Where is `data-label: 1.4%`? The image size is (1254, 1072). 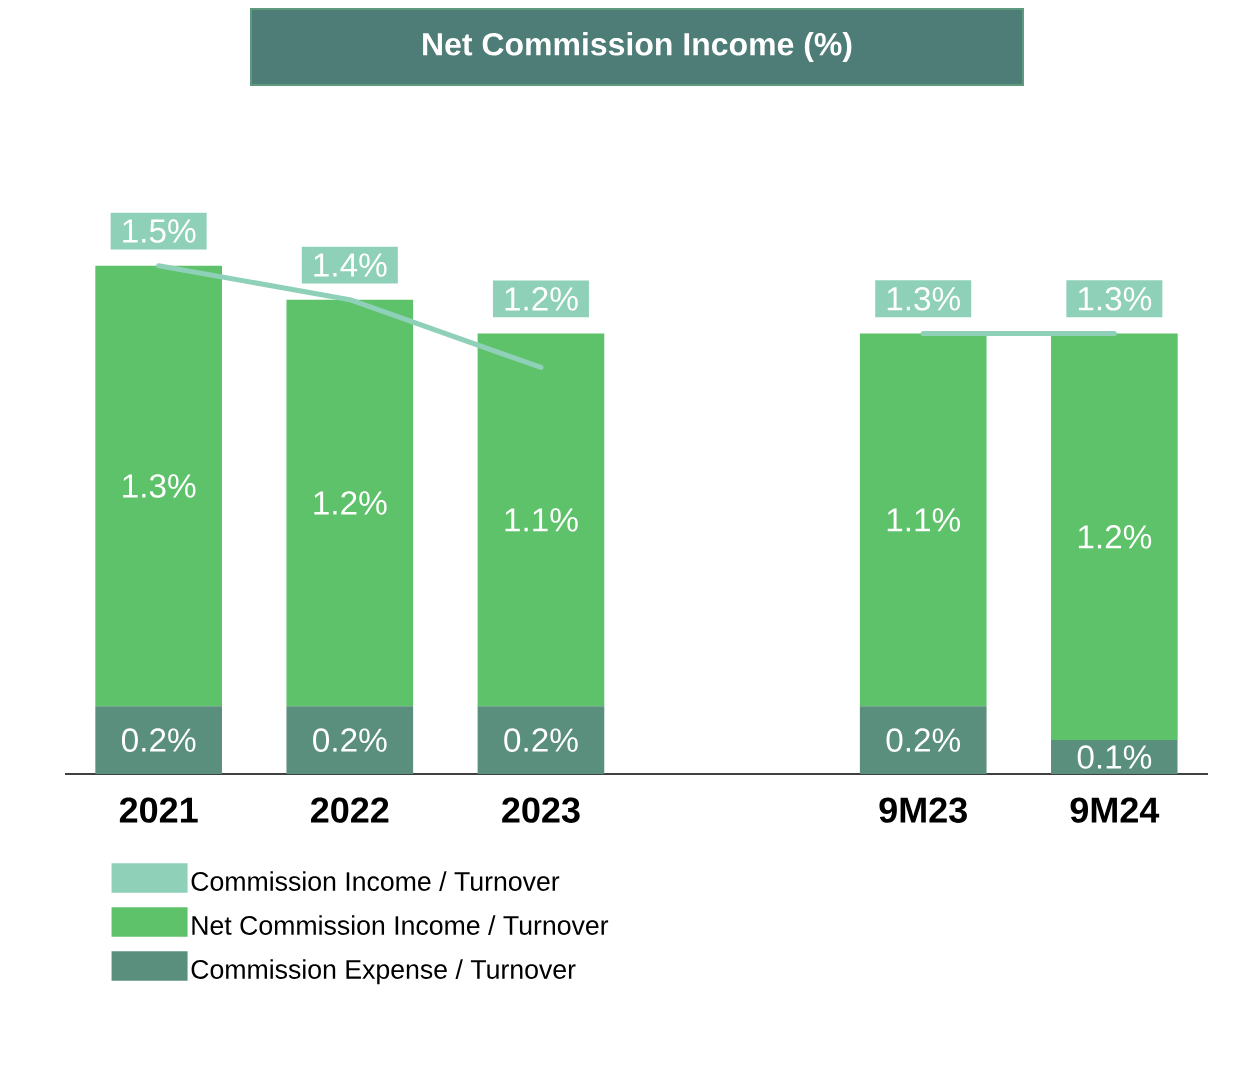 data-label: 1.4% is located at coordinates (350, 265).